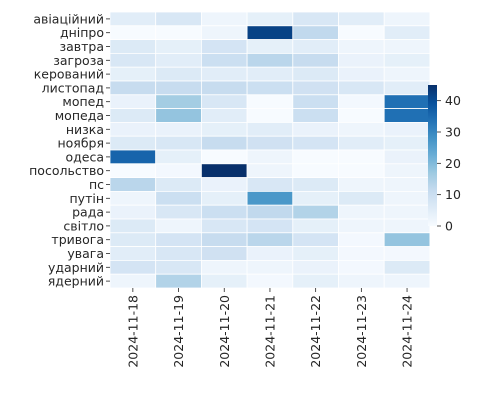 The image size is (500, 404). I want to click on colorbar-tick-label: 0, so click(449, 226).